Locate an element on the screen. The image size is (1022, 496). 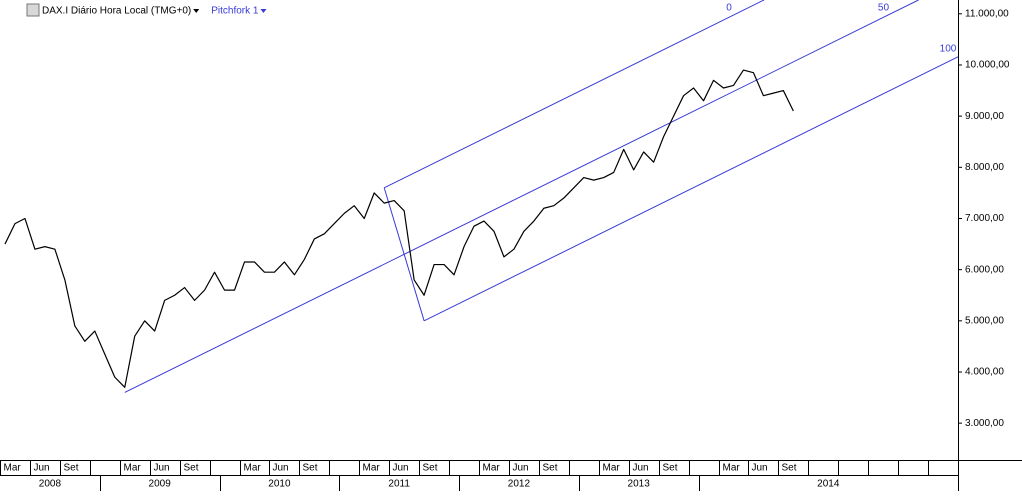
y-tick-label: 4.000,00 is located at coordinates (984, 372).